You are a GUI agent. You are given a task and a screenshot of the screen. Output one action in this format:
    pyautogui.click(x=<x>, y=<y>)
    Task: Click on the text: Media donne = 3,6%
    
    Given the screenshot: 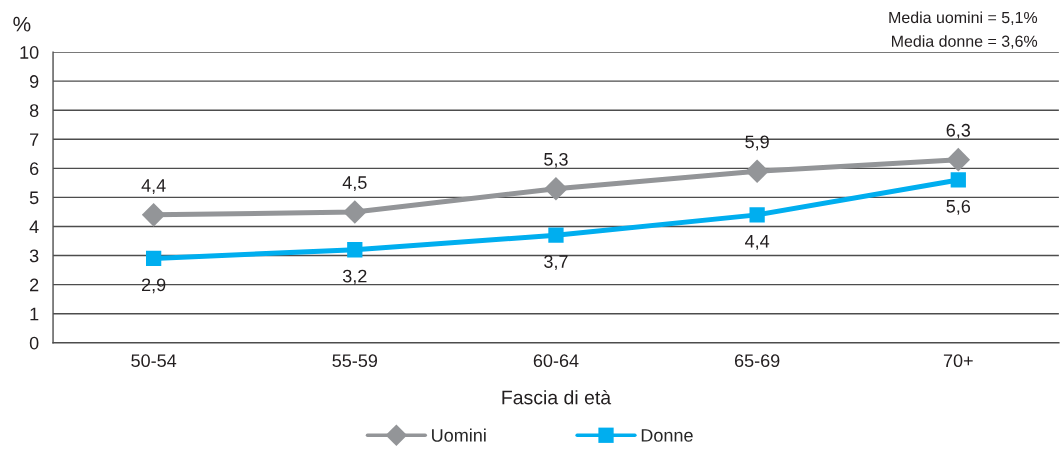 What is the action you would take?
    pyautogui.click(x=965, y=42)
    